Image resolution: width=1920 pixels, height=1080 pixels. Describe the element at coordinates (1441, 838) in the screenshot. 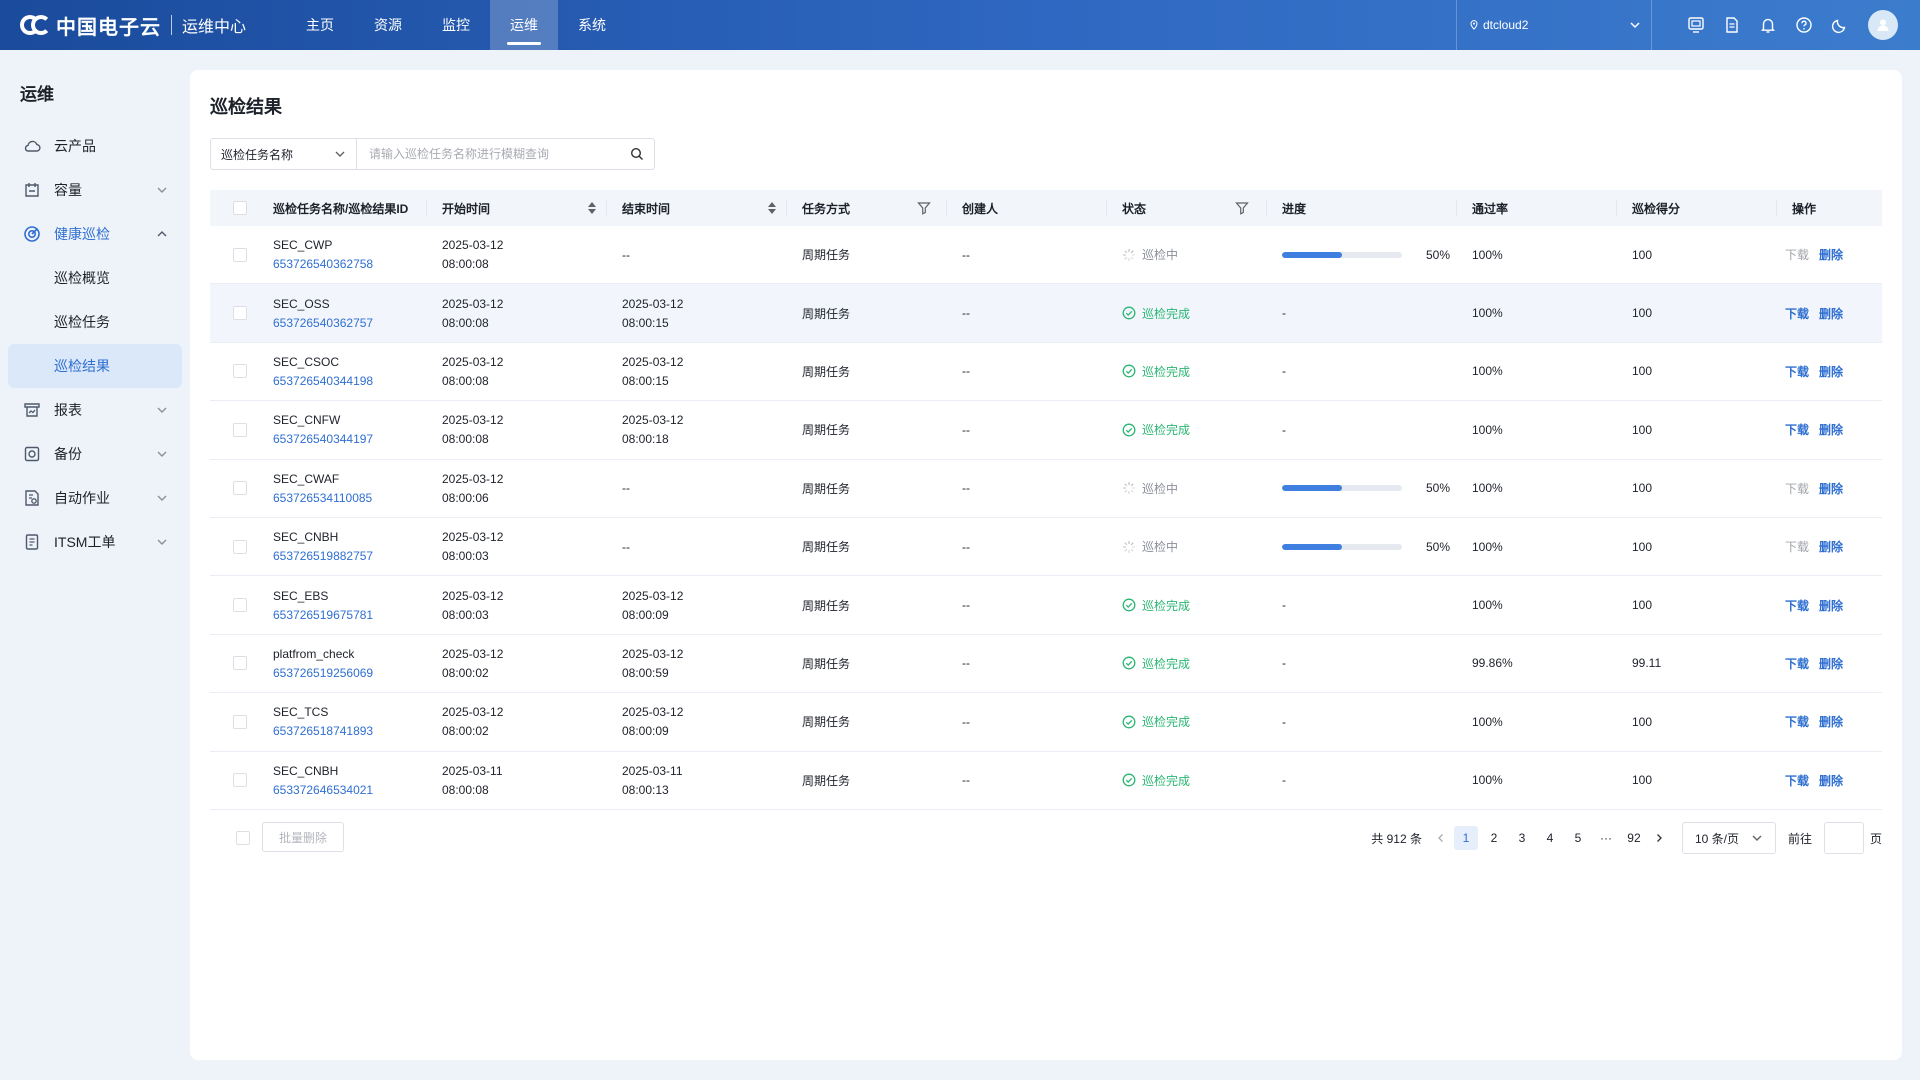

I see `prev-page-button` at that location.